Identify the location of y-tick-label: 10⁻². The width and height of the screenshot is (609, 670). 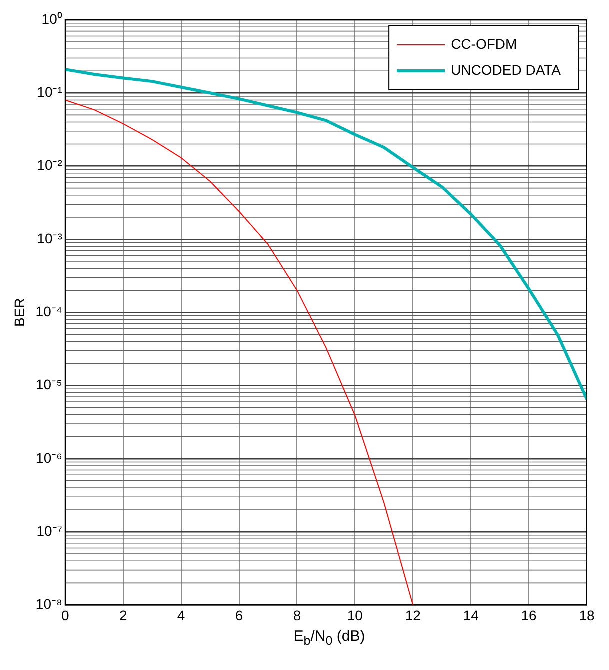
(50, 165).